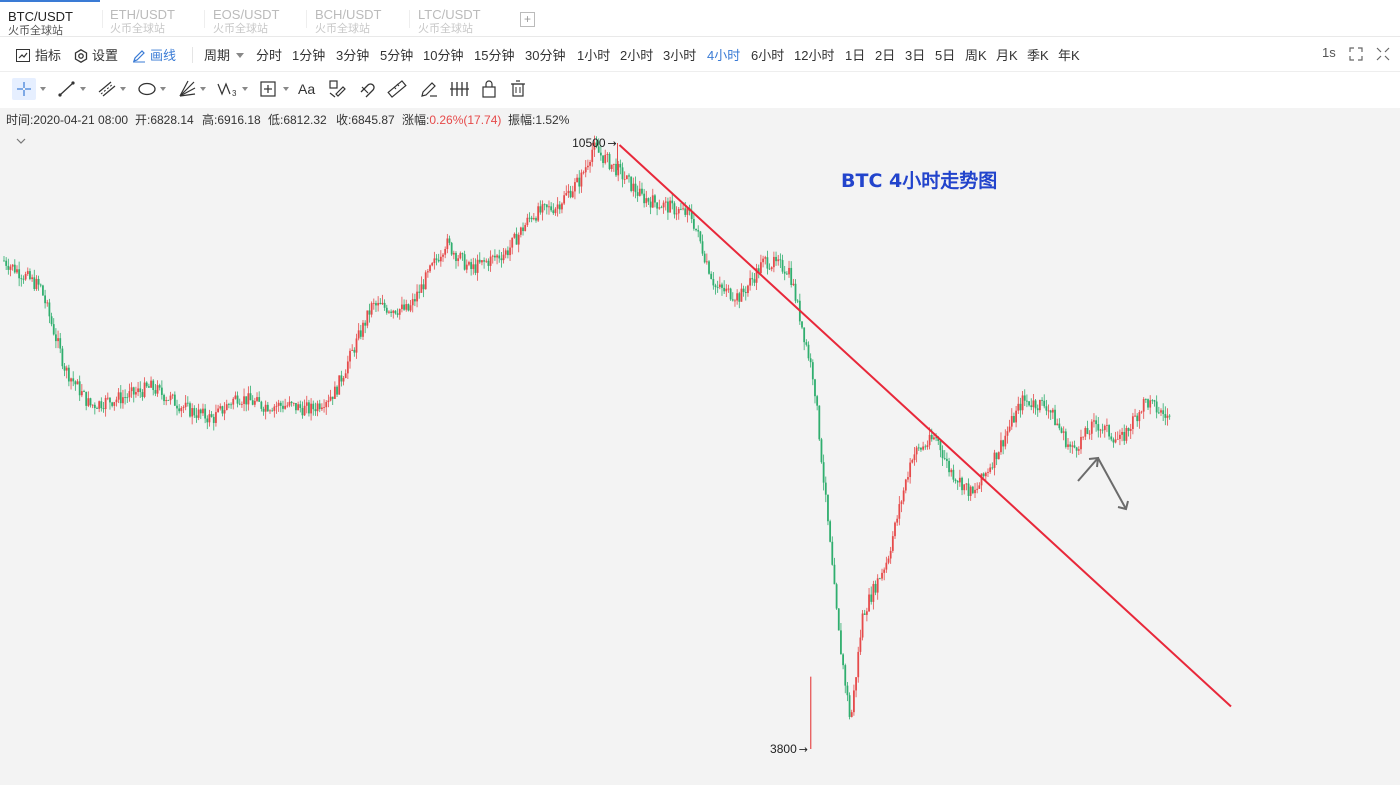 Image resolution: width=1400 pixels, height=785 pixels. Describe the element at coordinates (518, 89) in the screenshot. I see `trash-icon` at that location.